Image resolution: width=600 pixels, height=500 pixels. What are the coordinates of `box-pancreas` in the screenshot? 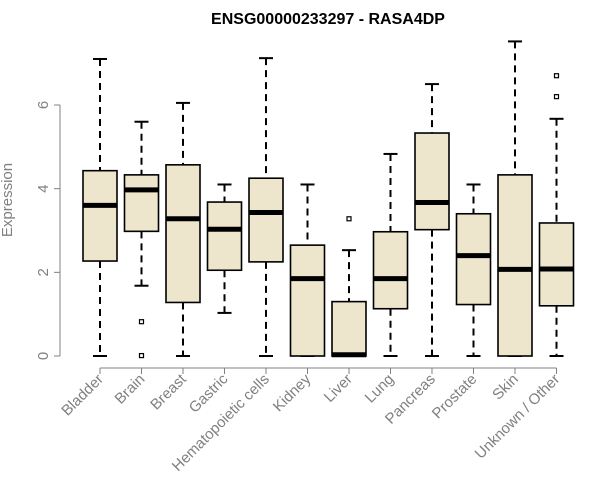 It's located at (432, 220).